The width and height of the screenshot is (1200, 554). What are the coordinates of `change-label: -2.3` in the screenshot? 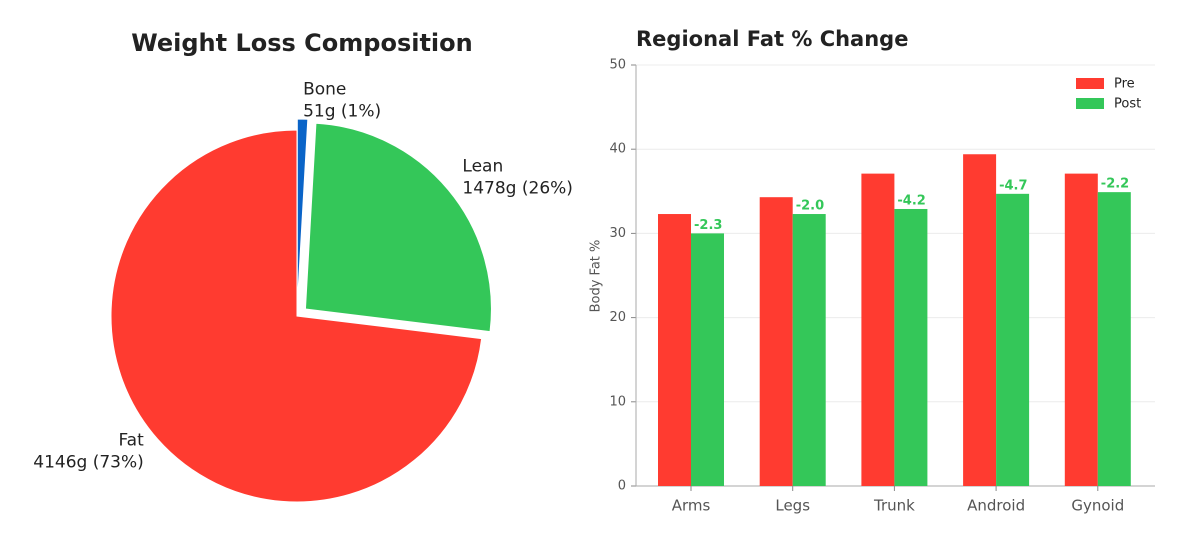 It's located at (708, 225).